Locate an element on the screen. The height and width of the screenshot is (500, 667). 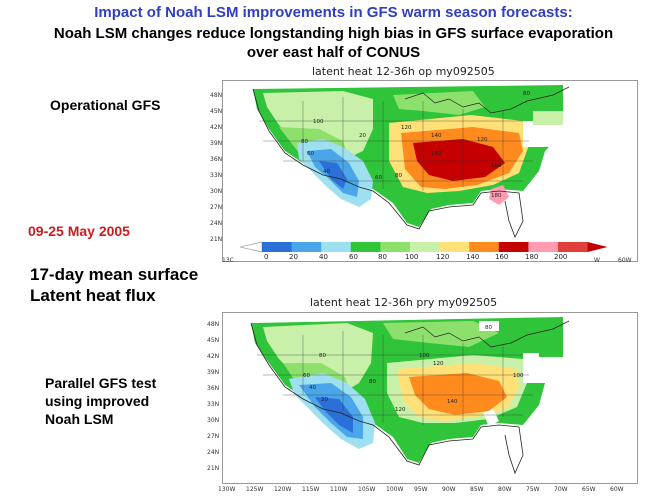
colorbar-tick-label: 20 is located at coordinates (293, 257).